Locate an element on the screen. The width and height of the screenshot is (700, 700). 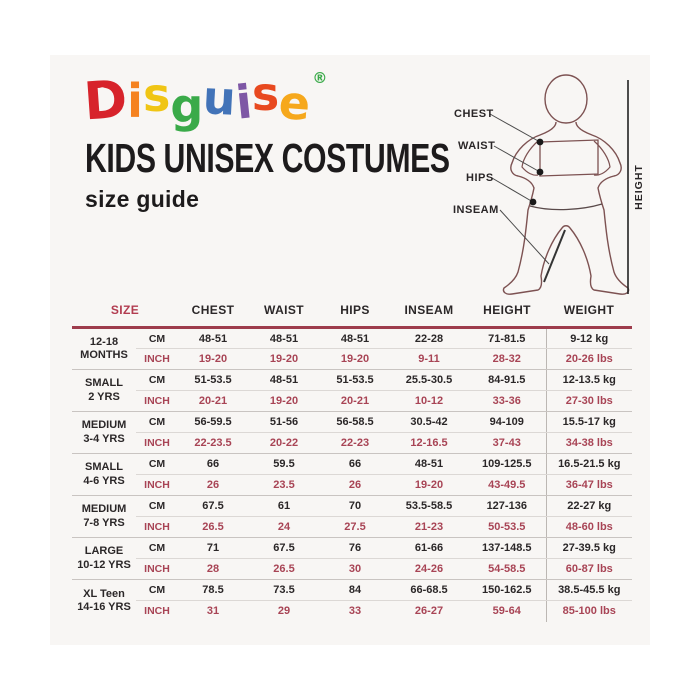
column-header-size: SIZE is located at coordinates (125, 316).